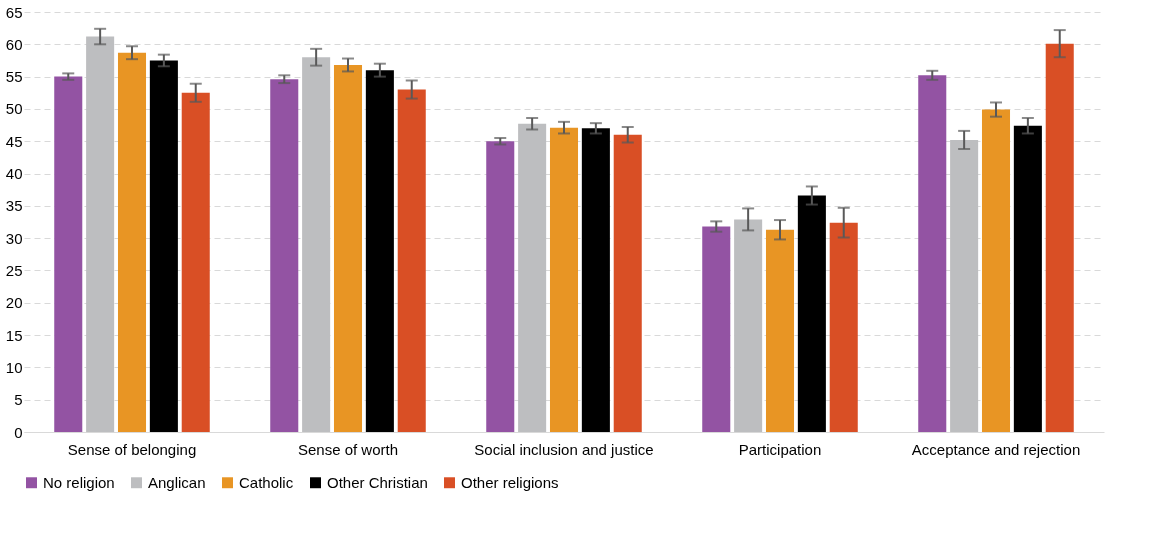 Image resolution: width=1155 pixels, height=537 pixels. I want to click on y-tick-label: 65, so click(14, 12).